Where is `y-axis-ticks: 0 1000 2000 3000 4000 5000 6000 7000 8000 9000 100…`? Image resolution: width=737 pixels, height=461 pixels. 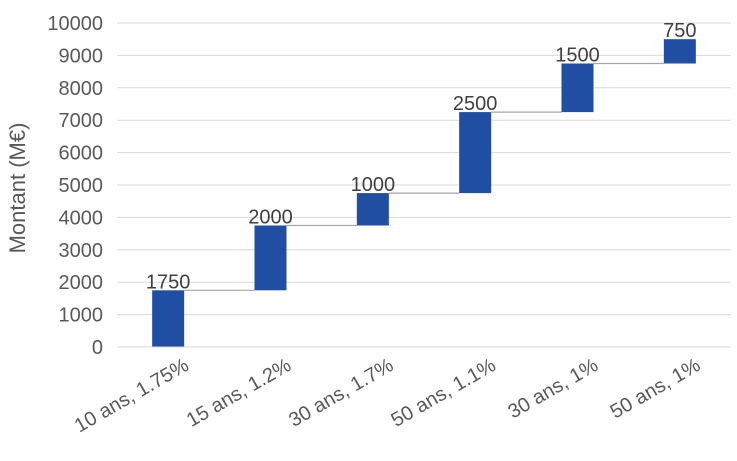 y-axis-ticks: 0 1000 2000 3000 4000 5000 6000 7000 8000 9000 100… is located at coordinates (75, 186).